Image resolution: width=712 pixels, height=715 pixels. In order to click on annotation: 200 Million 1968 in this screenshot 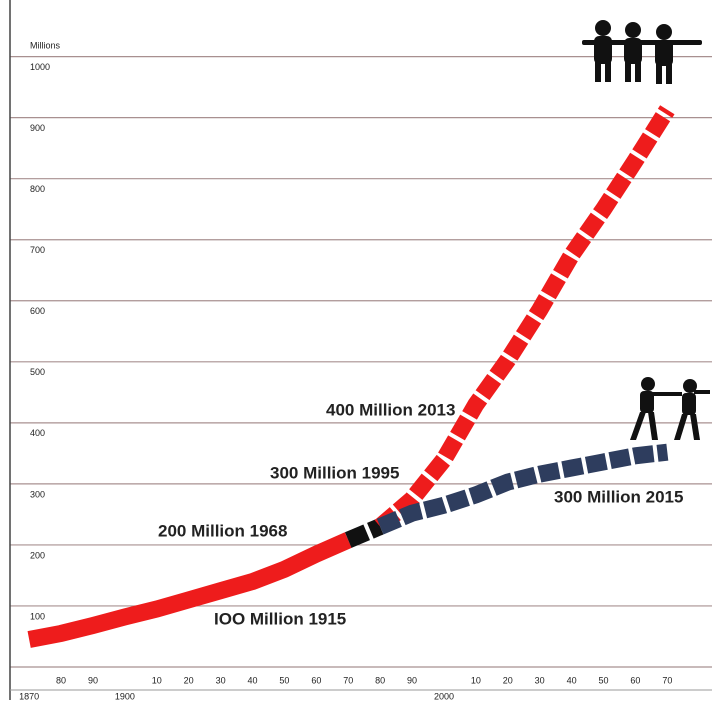, I will do `click(222, 530)`.